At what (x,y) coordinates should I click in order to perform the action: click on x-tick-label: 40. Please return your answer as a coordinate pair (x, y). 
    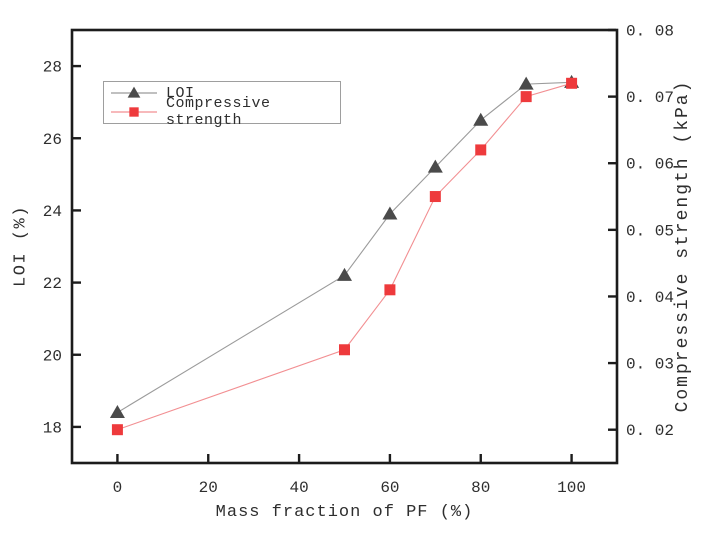
    Looking at the image, I should click on (298, 488).